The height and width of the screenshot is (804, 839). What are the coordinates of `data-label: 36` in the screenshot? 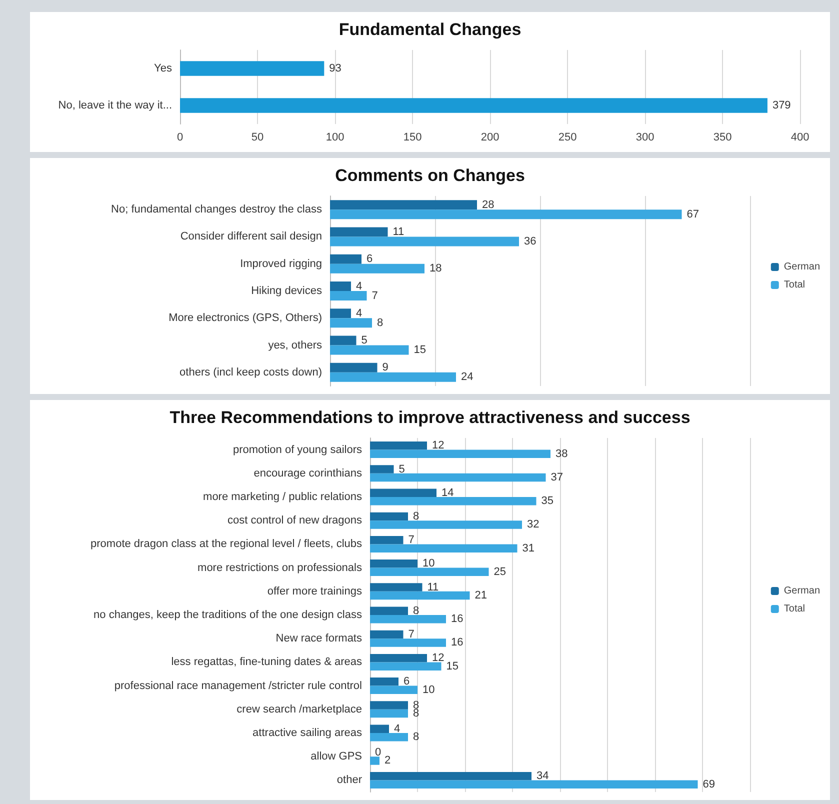 It's located at (530, 241).